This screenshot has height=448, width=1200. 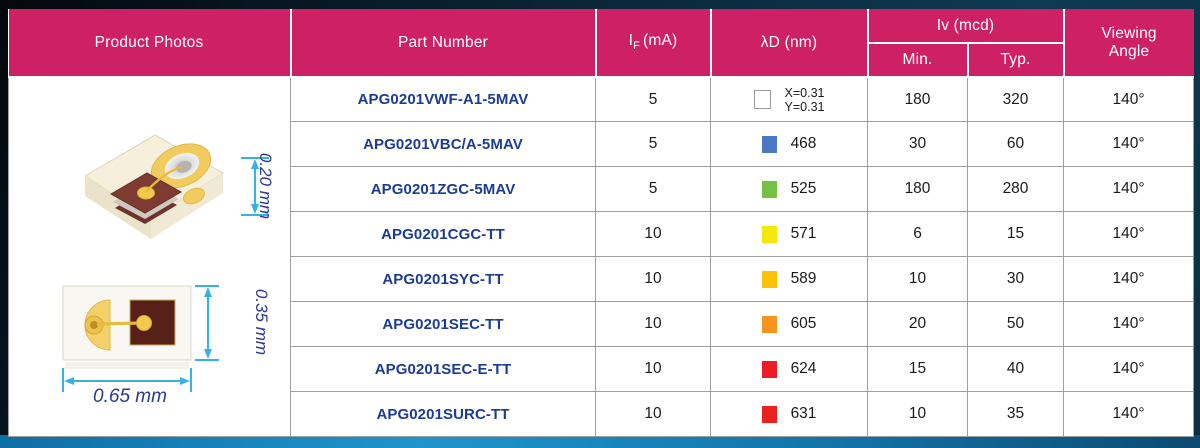 I want to click on dominant-wavelength-cell: X=0.31 Y=0.31, so click(x=789, y=99).